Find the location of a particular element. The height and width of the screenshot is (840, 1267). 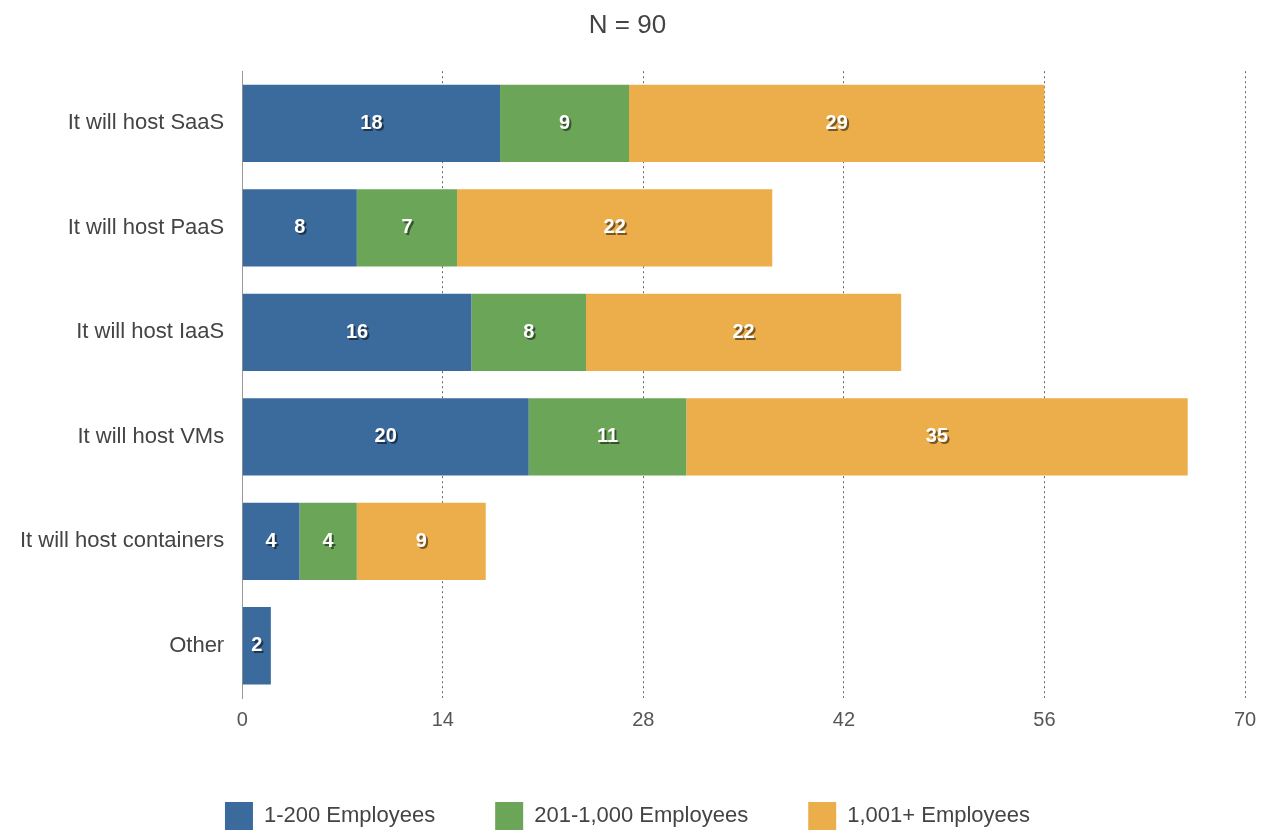

data-label: 35 is located at coordinates (939, 437).